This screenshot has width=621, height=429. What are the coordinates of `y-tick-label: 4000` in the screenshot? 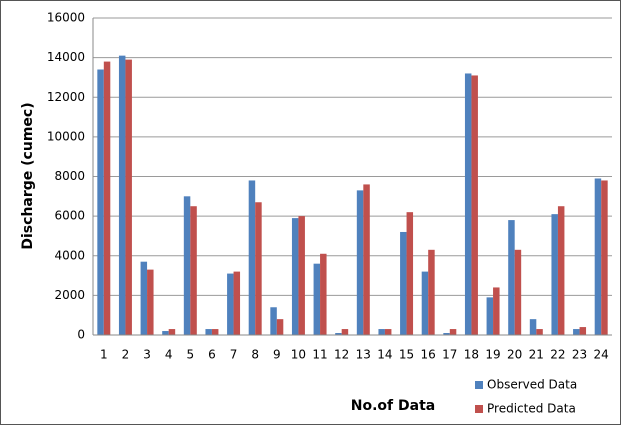 It's located at (69, 255).